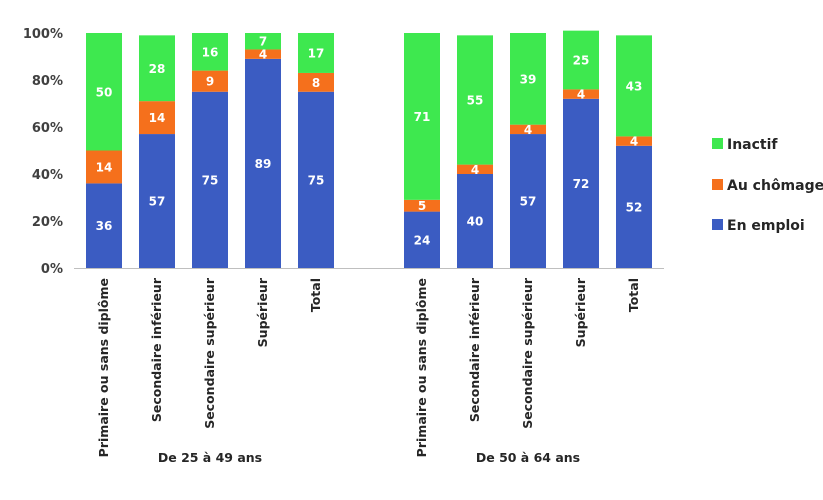 This screenshot has width=823, height=500. I want to click on group-label: De 25 à 49 ans, so click(210, 457).